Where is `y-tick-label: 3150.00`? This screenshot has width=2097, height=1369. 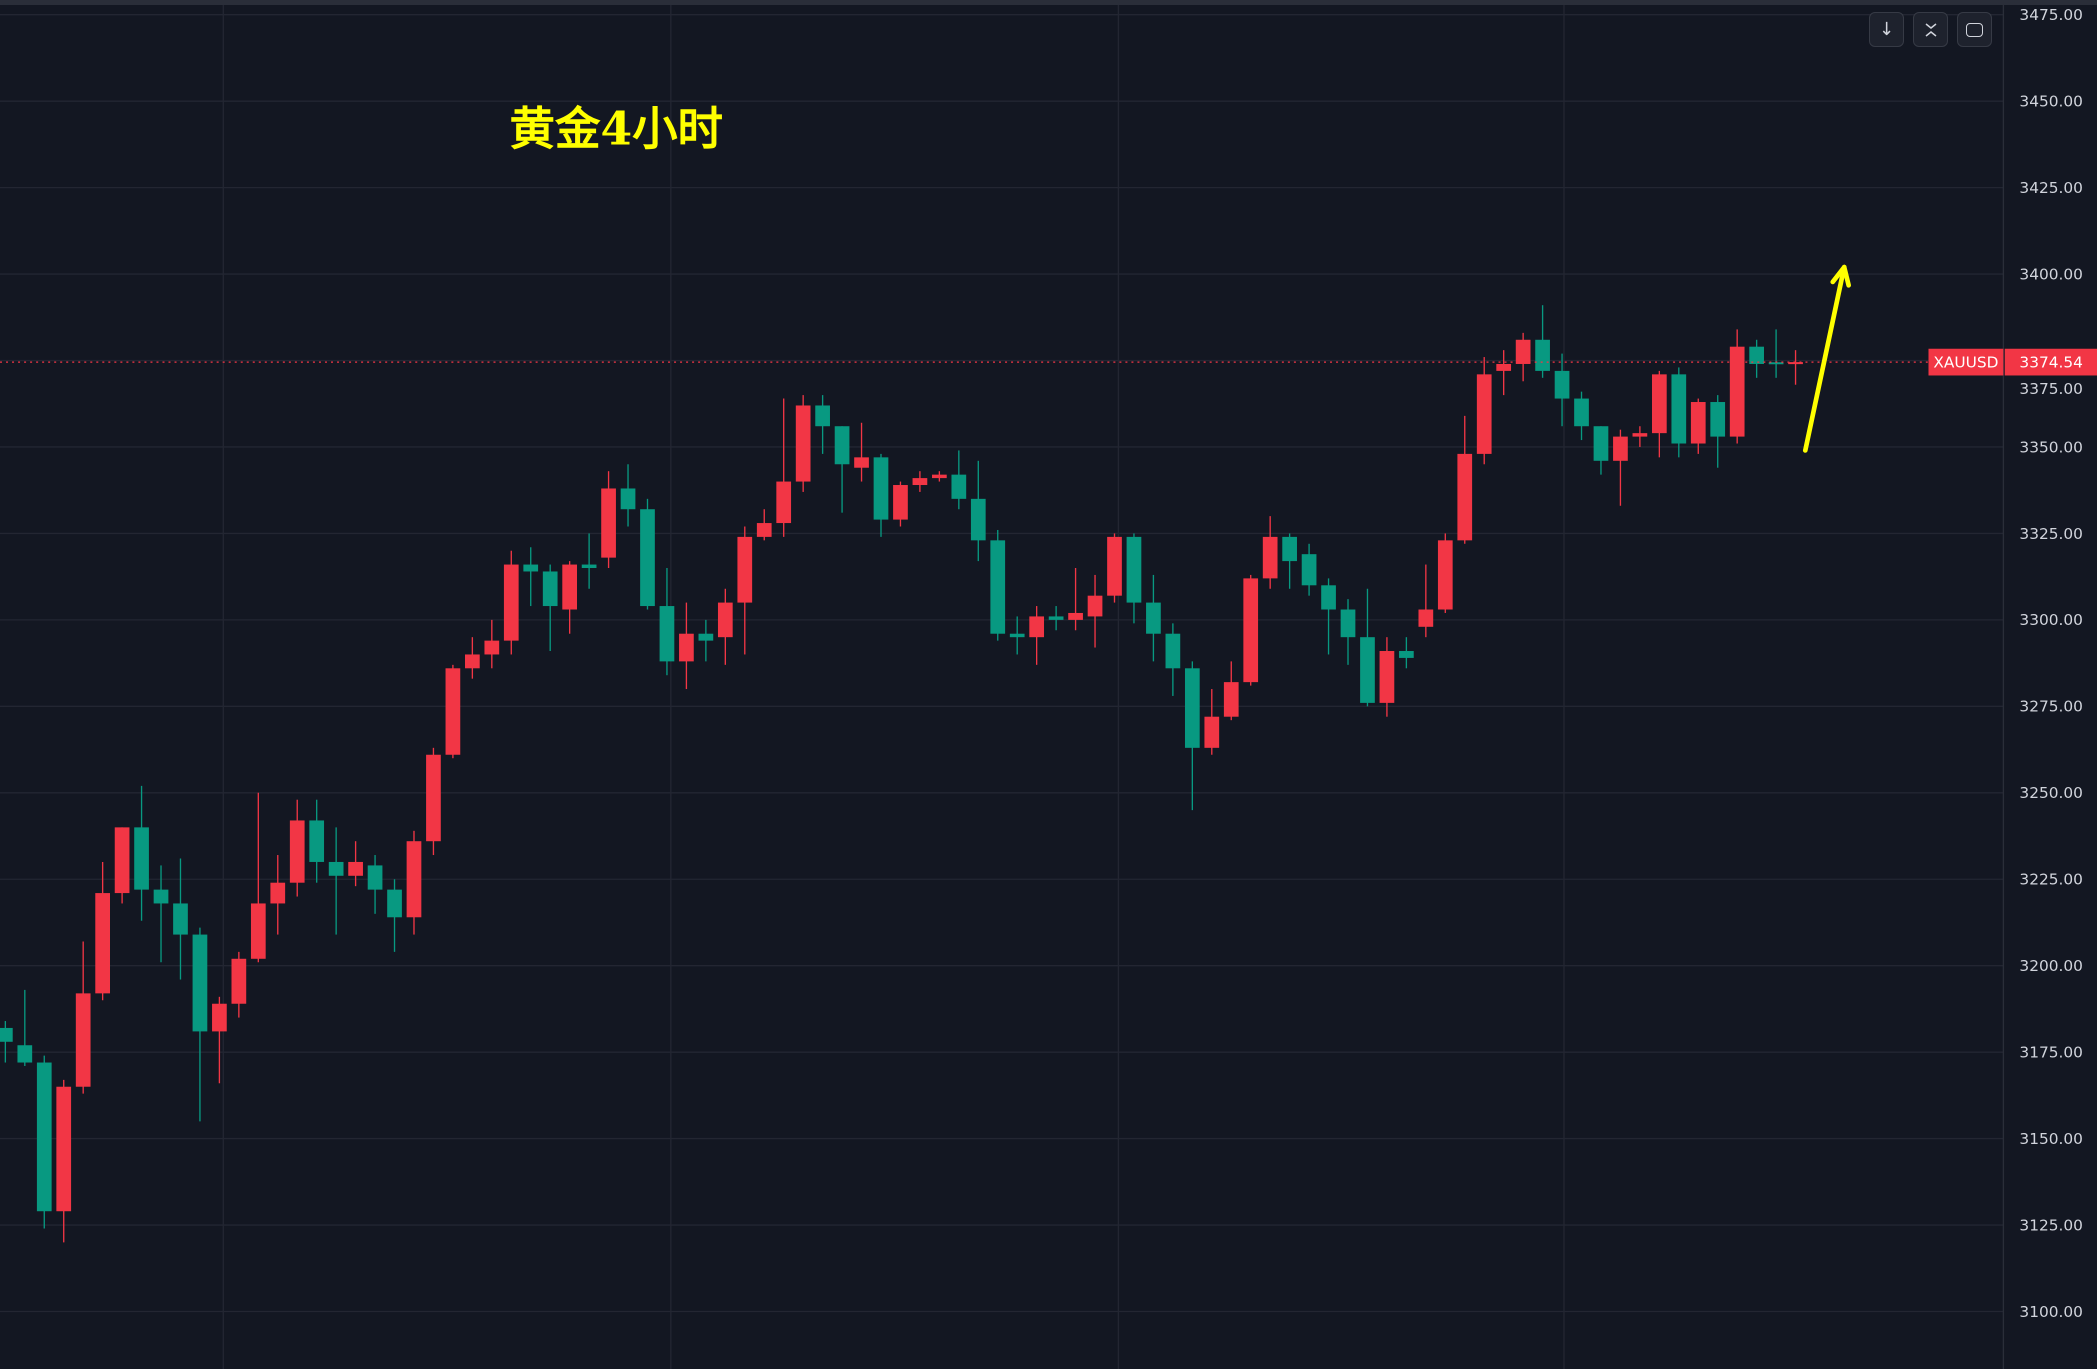
y-tick-label: 3150.00 is located at coordinates (2051, 1139).